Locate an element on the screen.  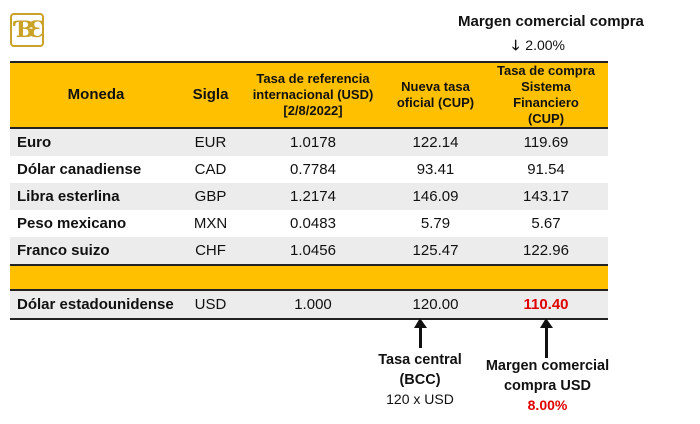
col-oficial: Nueva tasa oficial (CUP) is located at coordinates (435, 95).